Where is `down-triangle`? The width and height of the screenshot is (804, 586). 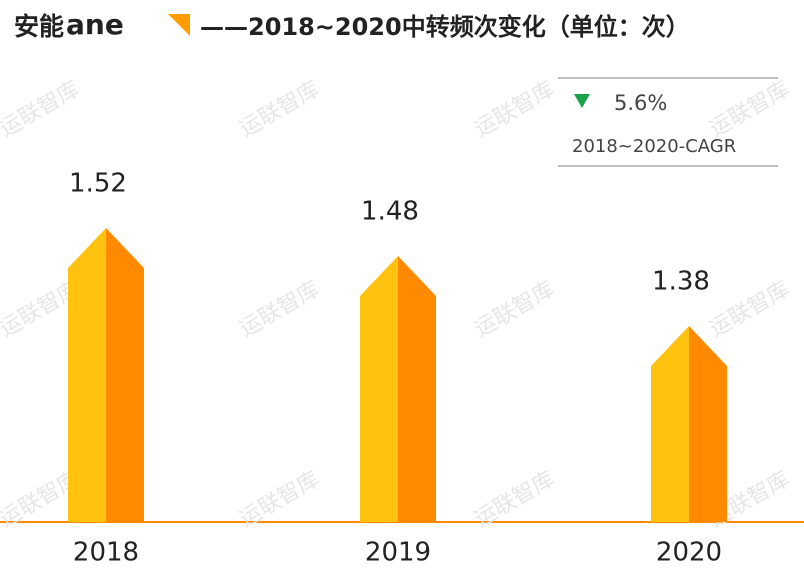
down-triangle is located at coordinates (582, 101).